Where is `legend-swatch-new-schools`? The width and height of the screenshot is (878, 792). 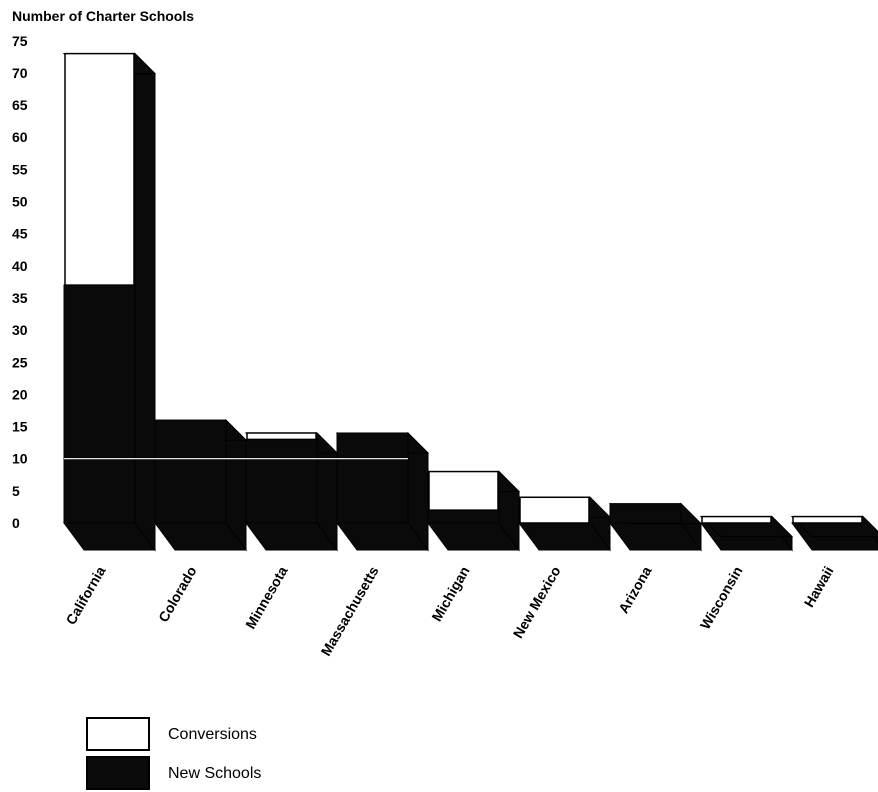
legend-swatch-new-schools is located at coordinates (118, 773).